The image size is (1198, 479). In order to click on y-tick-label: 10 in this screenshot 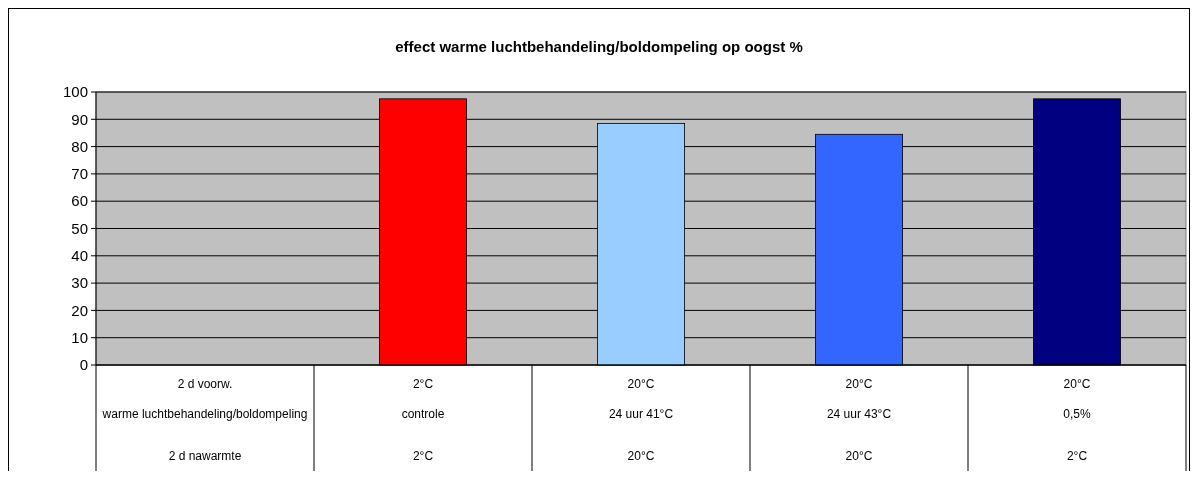, I will do `click(79, 337)`.